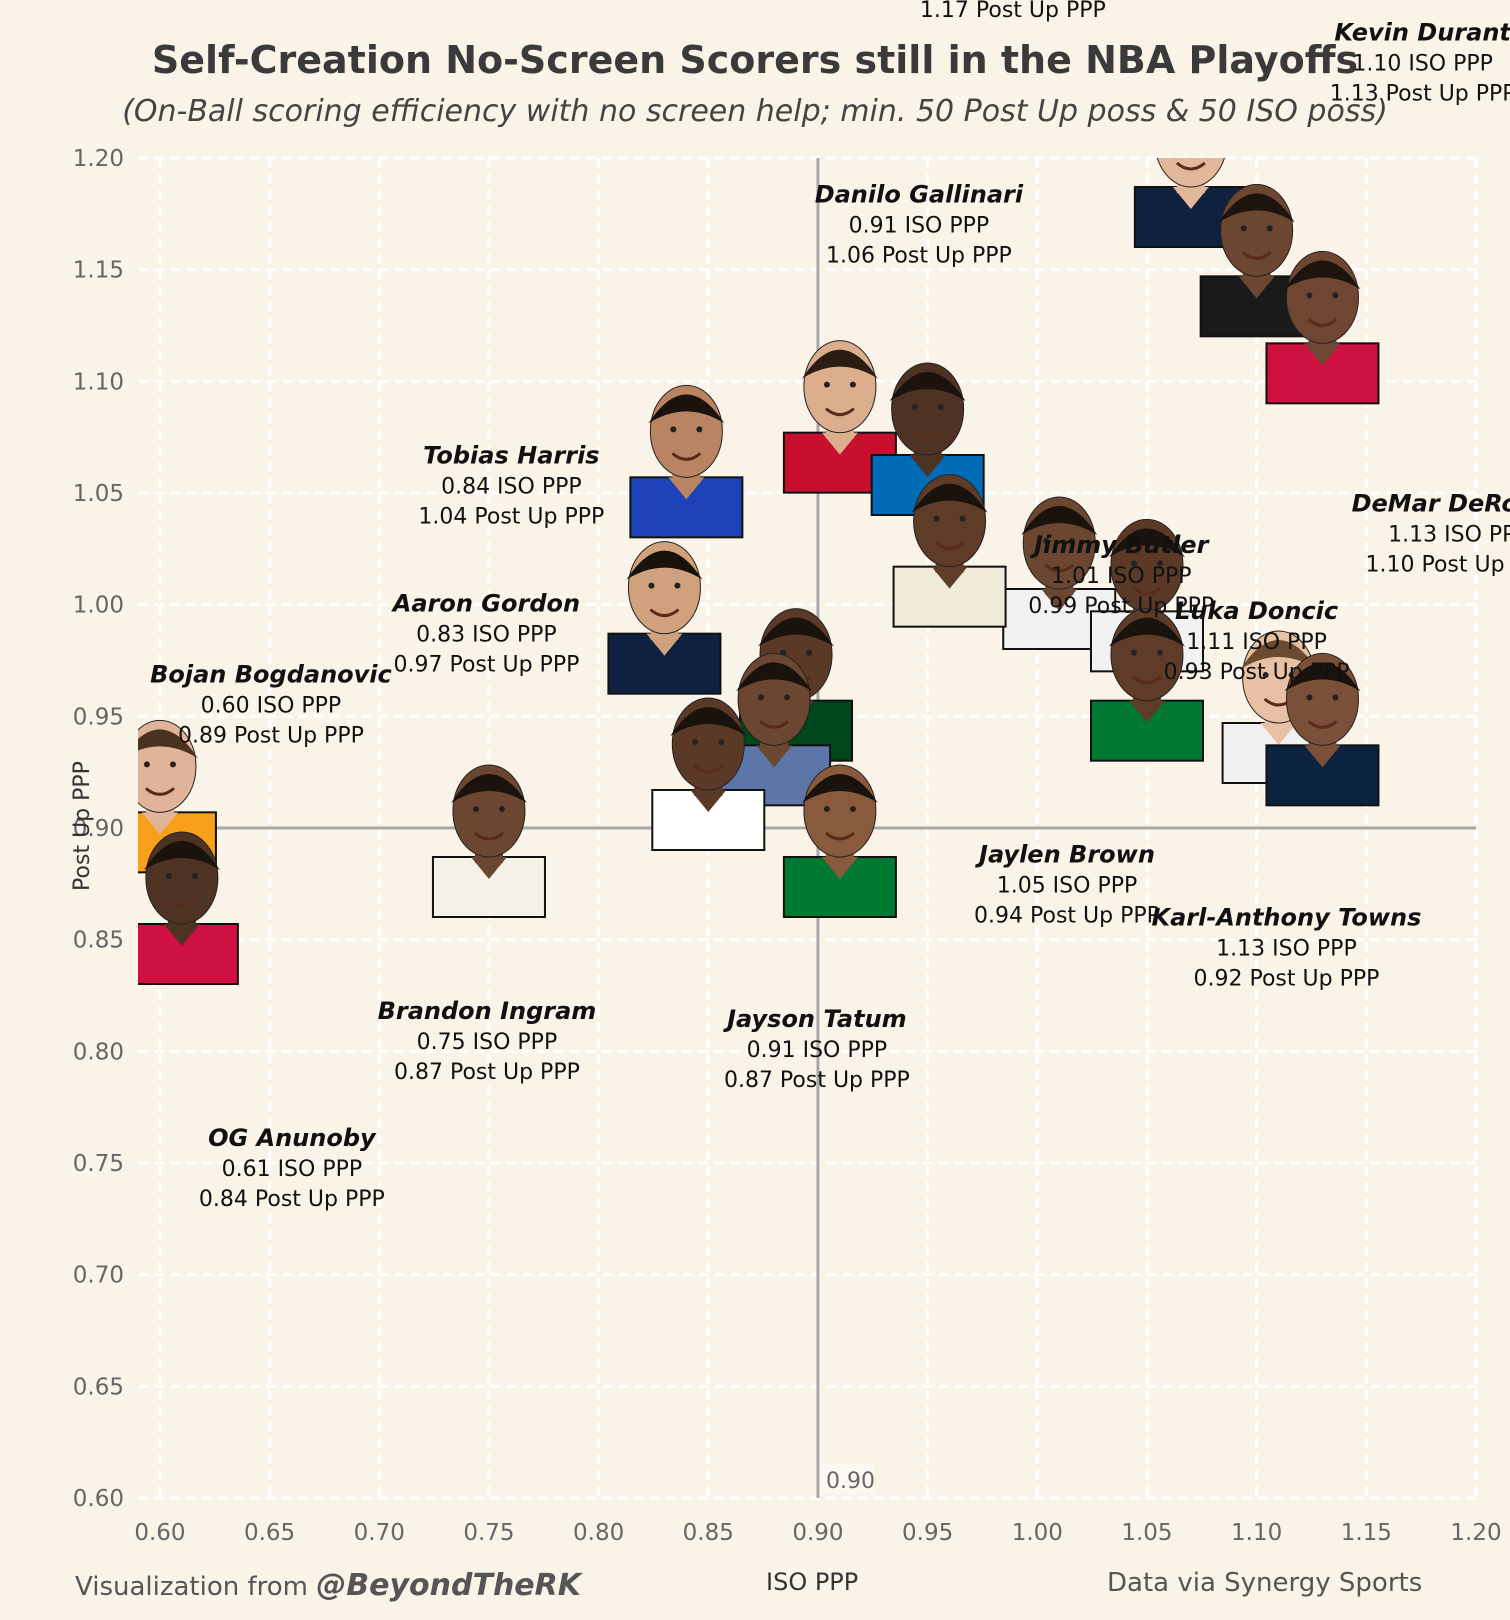 The height and width of the screenshot is (1620, 1510). I want to click on y-axis-label: Post Up PPP, so click(82, 826).